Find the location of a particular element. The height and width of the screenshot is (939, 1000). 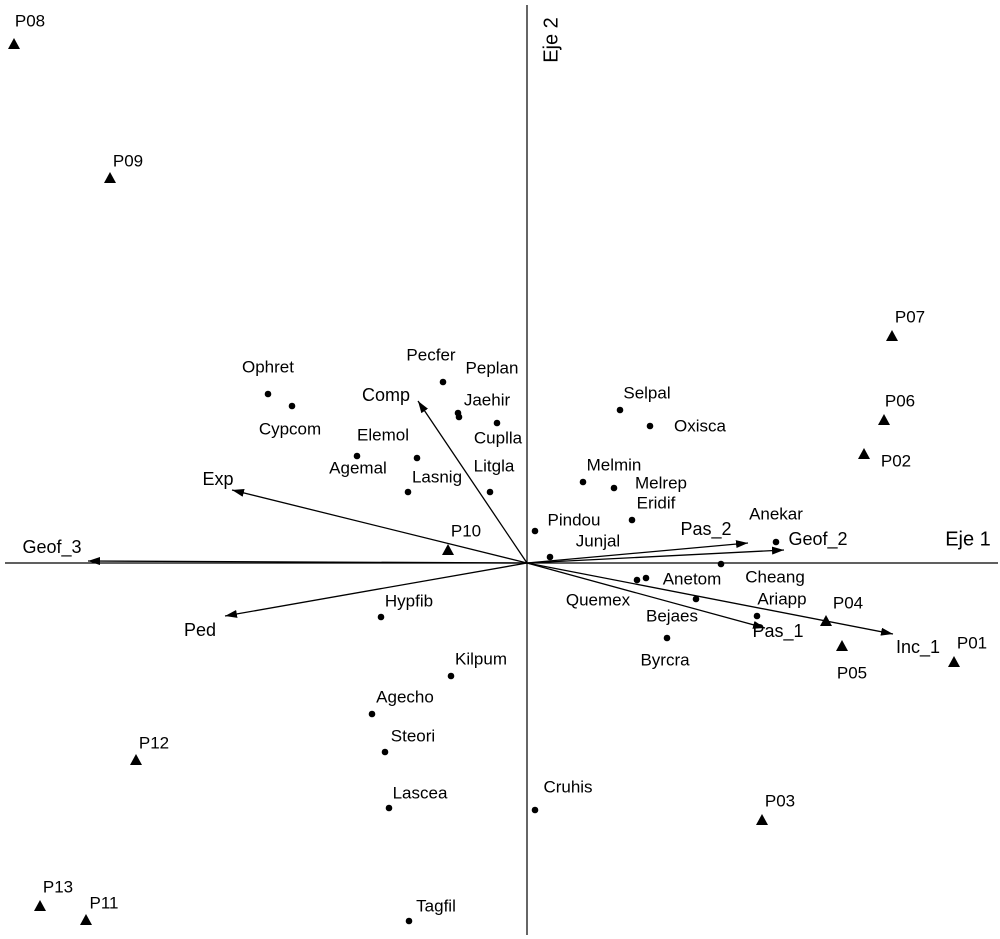

species-label: Hypfib is located at coordinates (409, 600).